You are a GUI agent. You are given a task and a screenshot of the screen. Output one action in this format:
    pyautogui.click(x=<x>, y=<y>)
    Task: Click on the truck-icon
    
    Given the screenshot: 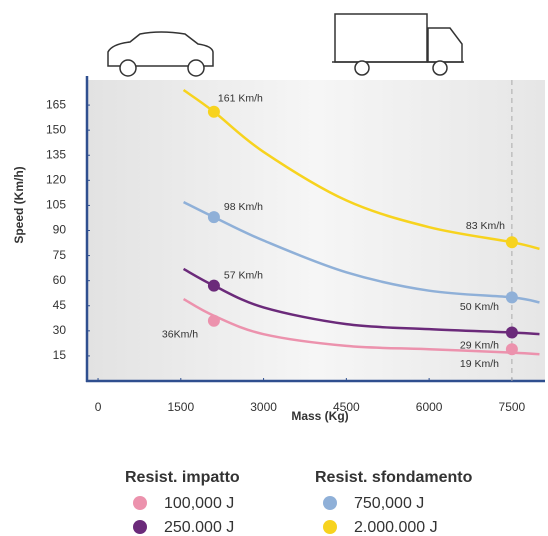 What is the action you would take?
    pyautogui.click(x=398, y=44)
    